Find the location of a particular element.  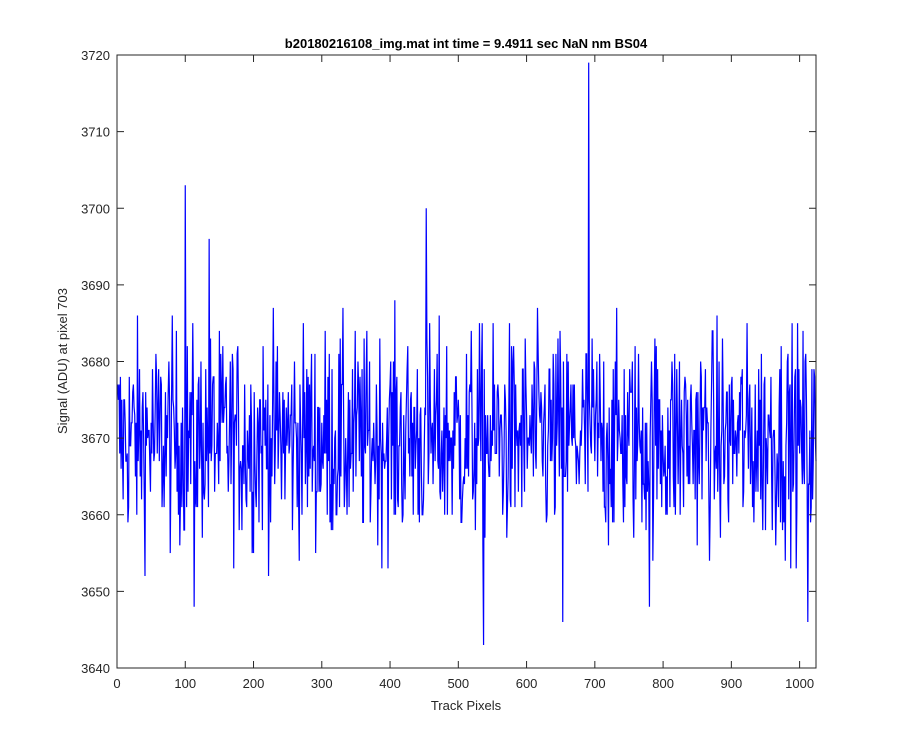

x-tick-label: 900 is located at coordinates (732, 683).